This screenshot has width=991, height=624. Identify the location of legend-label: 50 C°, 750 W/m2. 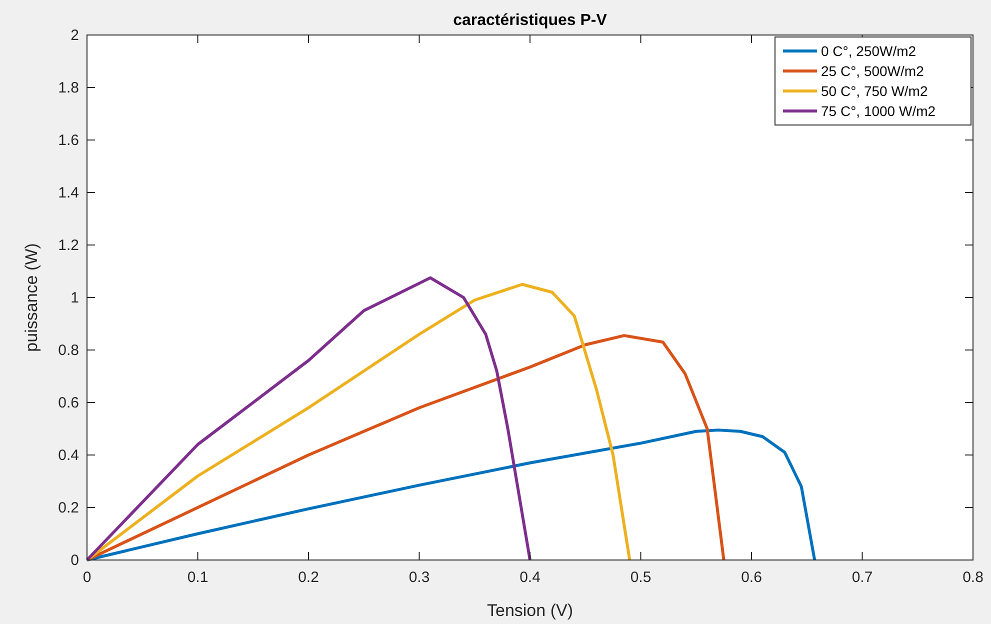
(874, 91).